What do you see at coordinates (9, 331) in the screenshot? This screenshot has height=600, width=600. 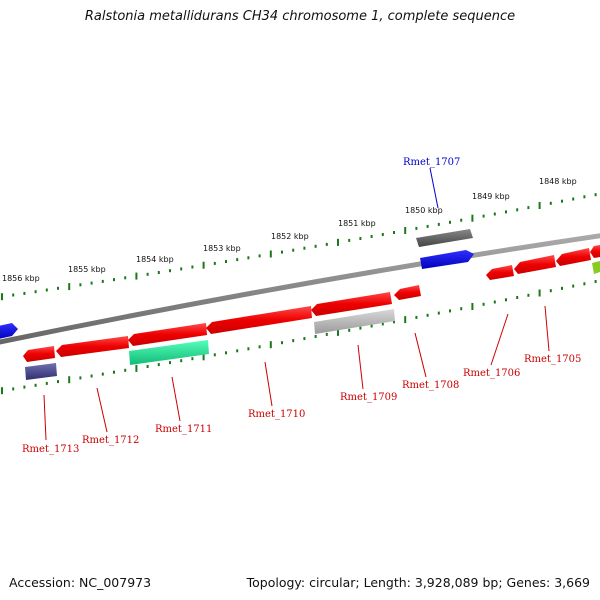 I see `feature-blue-arrow-left` at bounding box center [9, 331].